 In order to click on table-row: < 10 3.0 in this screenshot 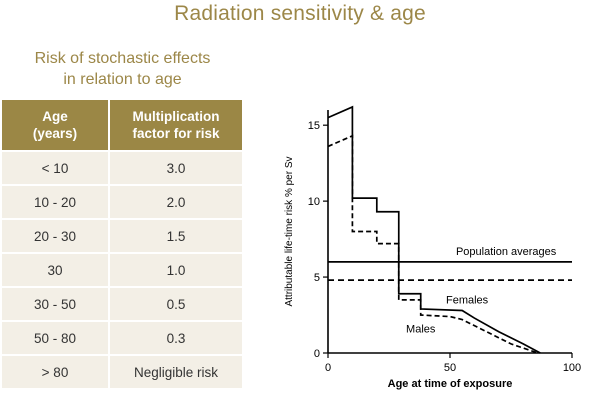, I will do `click(122, 168)`.